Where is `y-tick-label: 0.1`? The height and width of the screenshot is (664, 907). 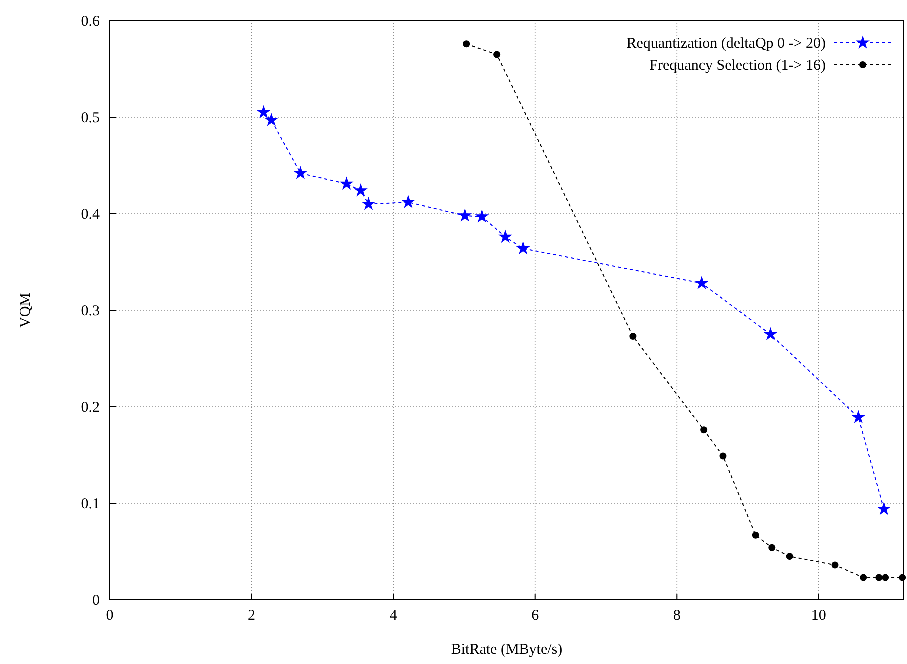
y-tick-label: 0.1 is located at coordinates (90, 504).